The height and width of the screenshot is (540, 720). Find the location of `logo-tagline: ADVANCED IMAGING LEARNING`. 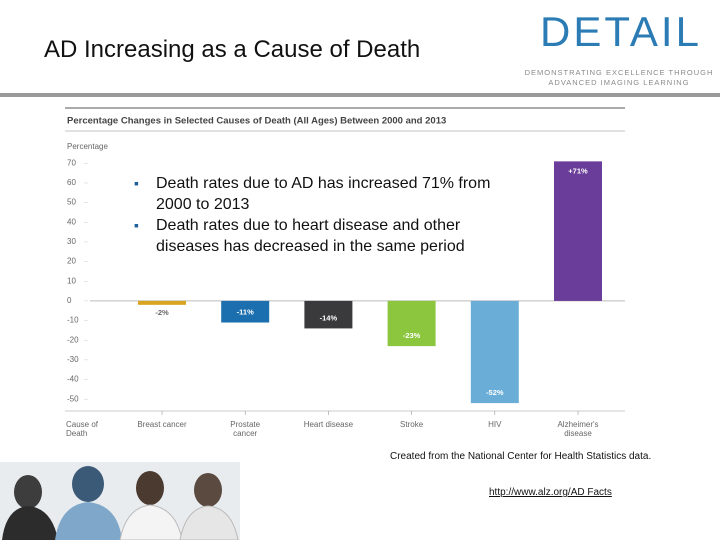

logo-tagline: ADVANCED IMAGING LEARNING is located at coordinates (619, 82).